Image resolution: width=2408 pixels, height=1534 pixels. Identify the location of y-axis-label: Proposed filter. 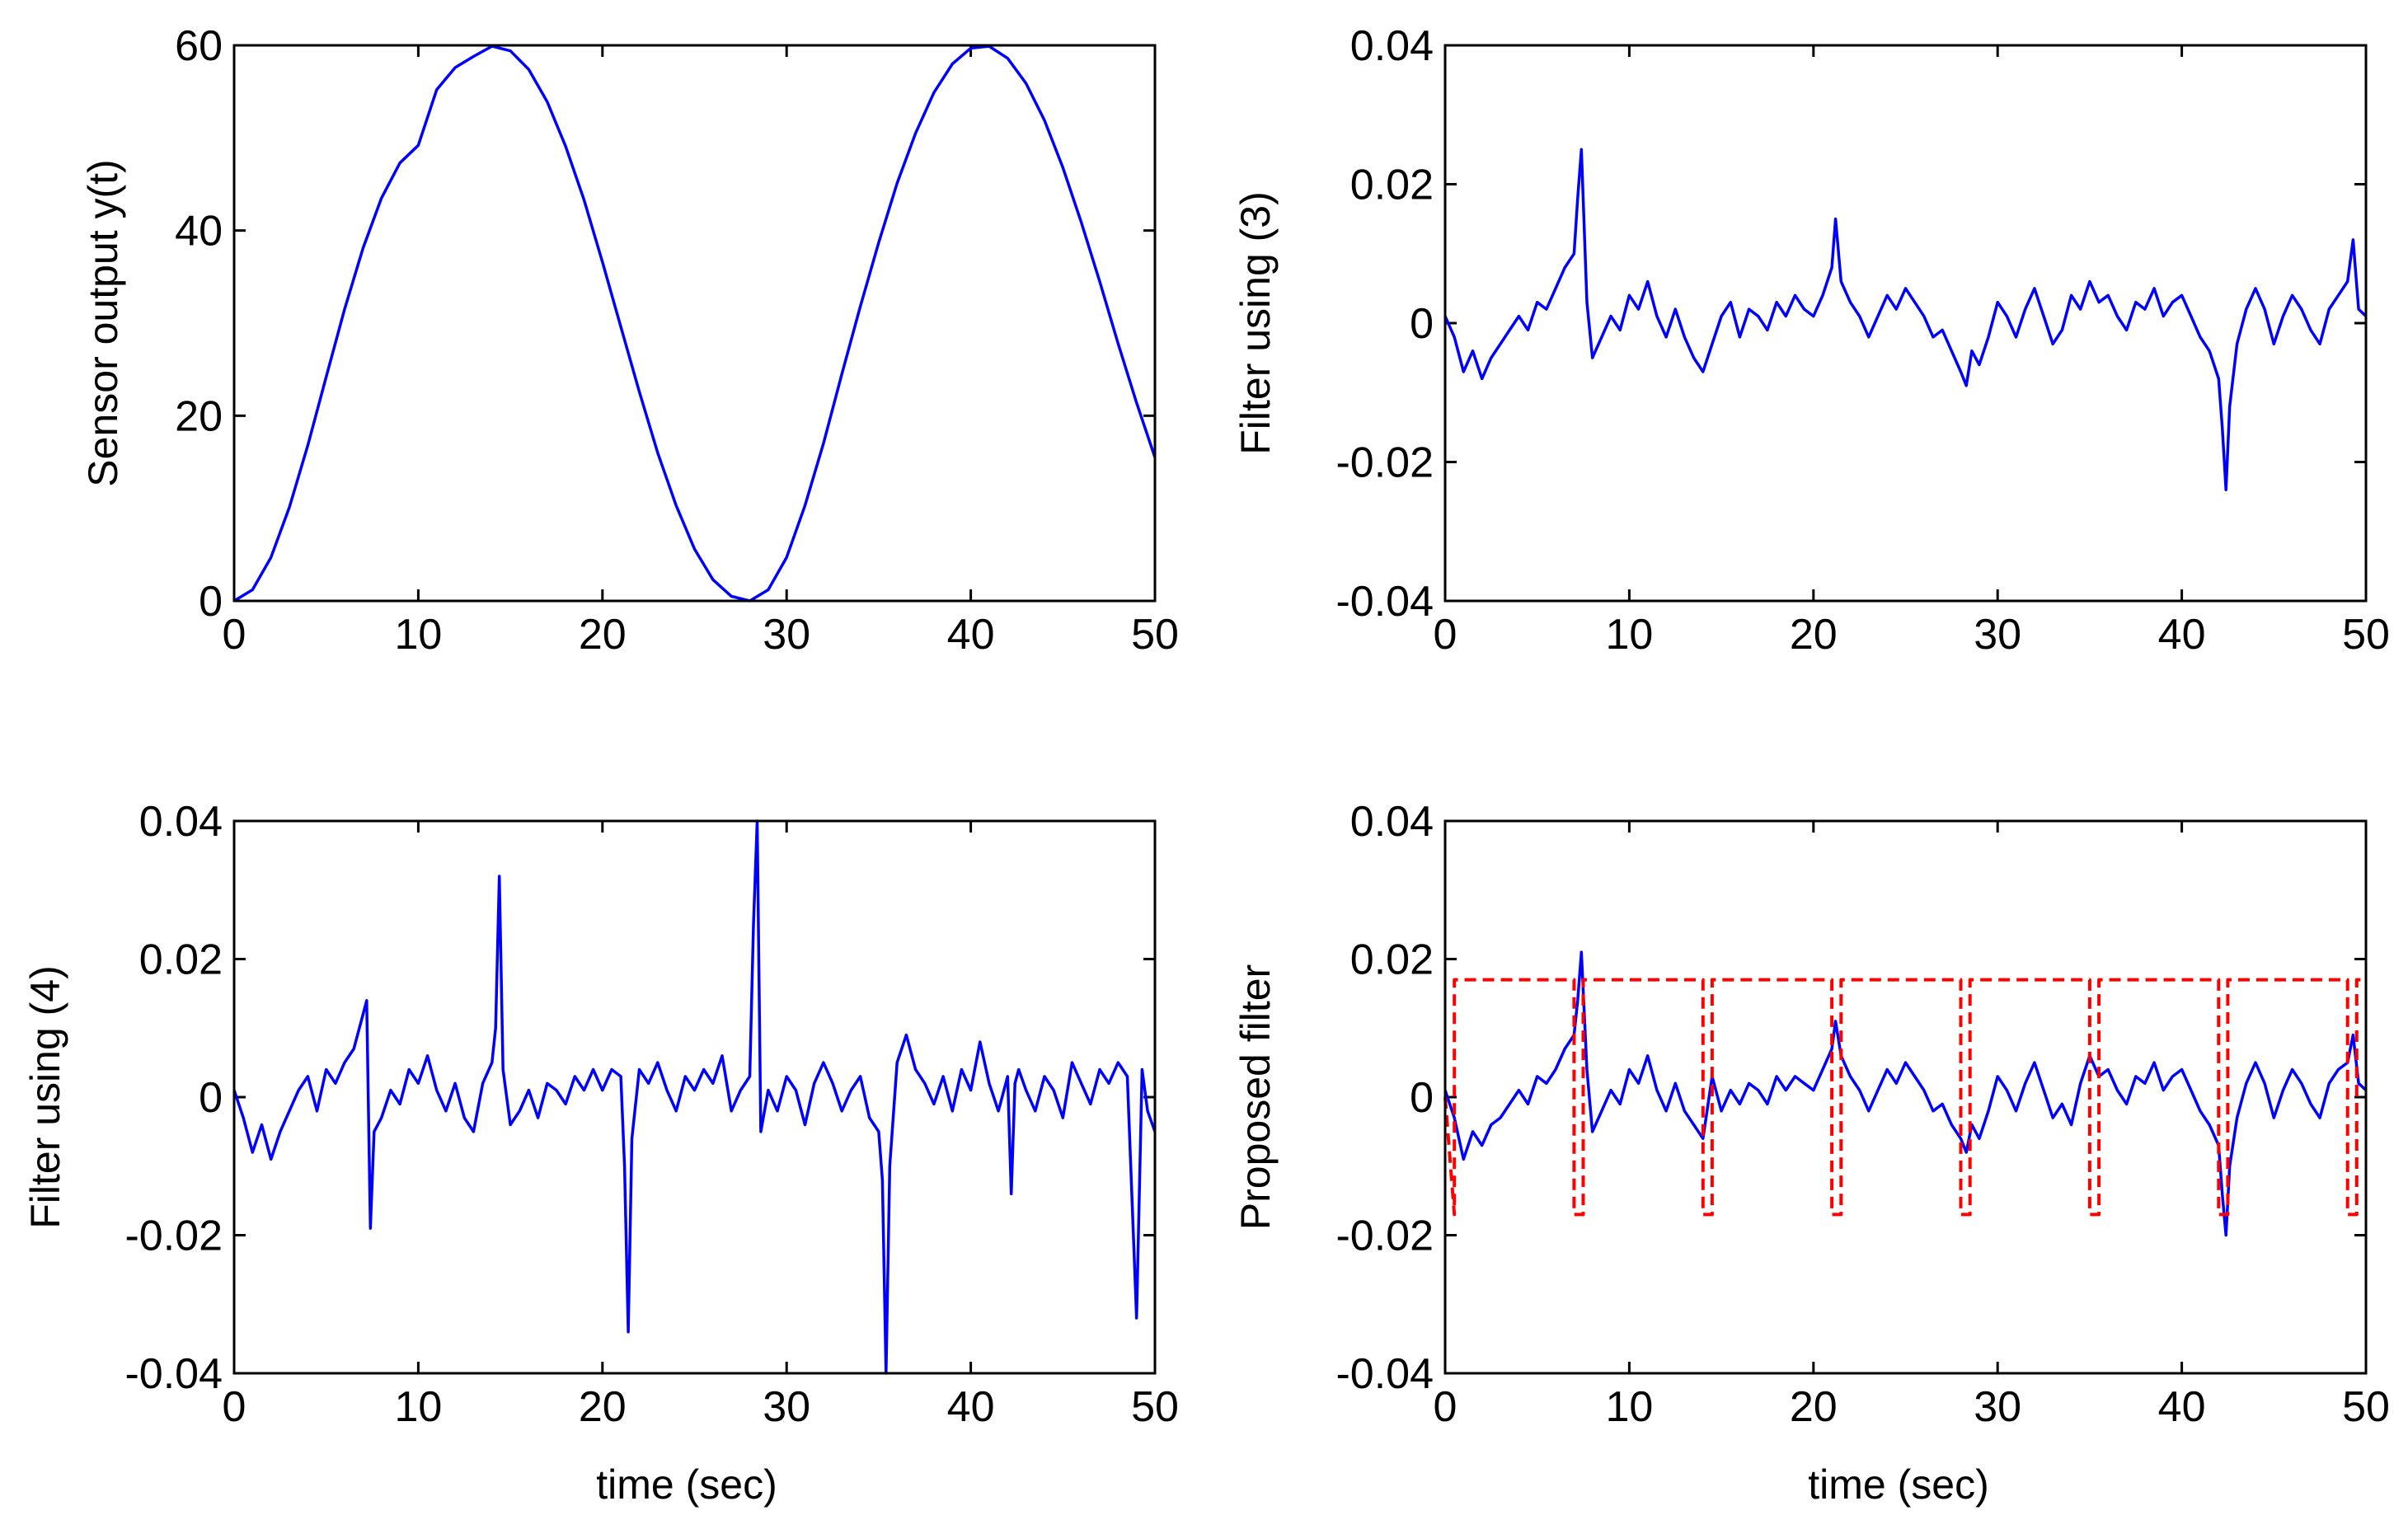
(1255, 1097).